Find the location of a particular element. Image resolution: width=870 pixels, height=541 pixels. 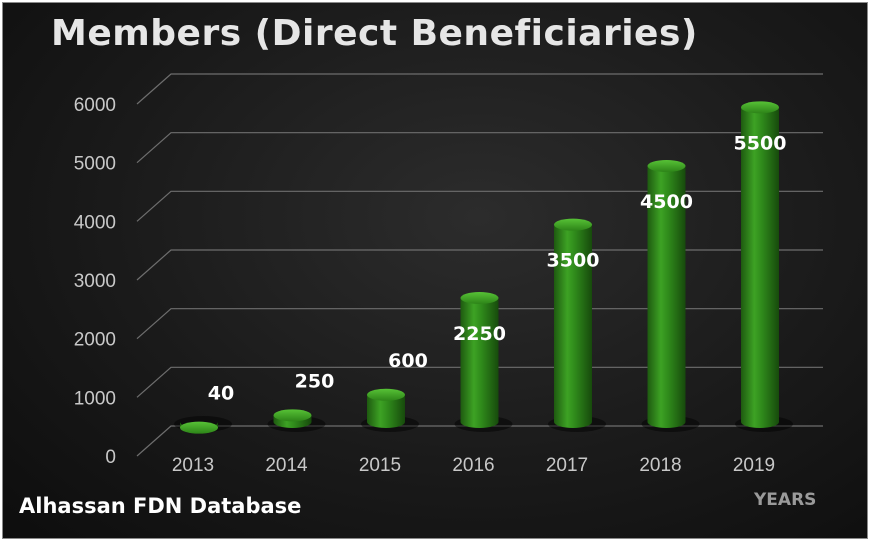

x-tick-label: 2013 is located at coordinates (193, 465).